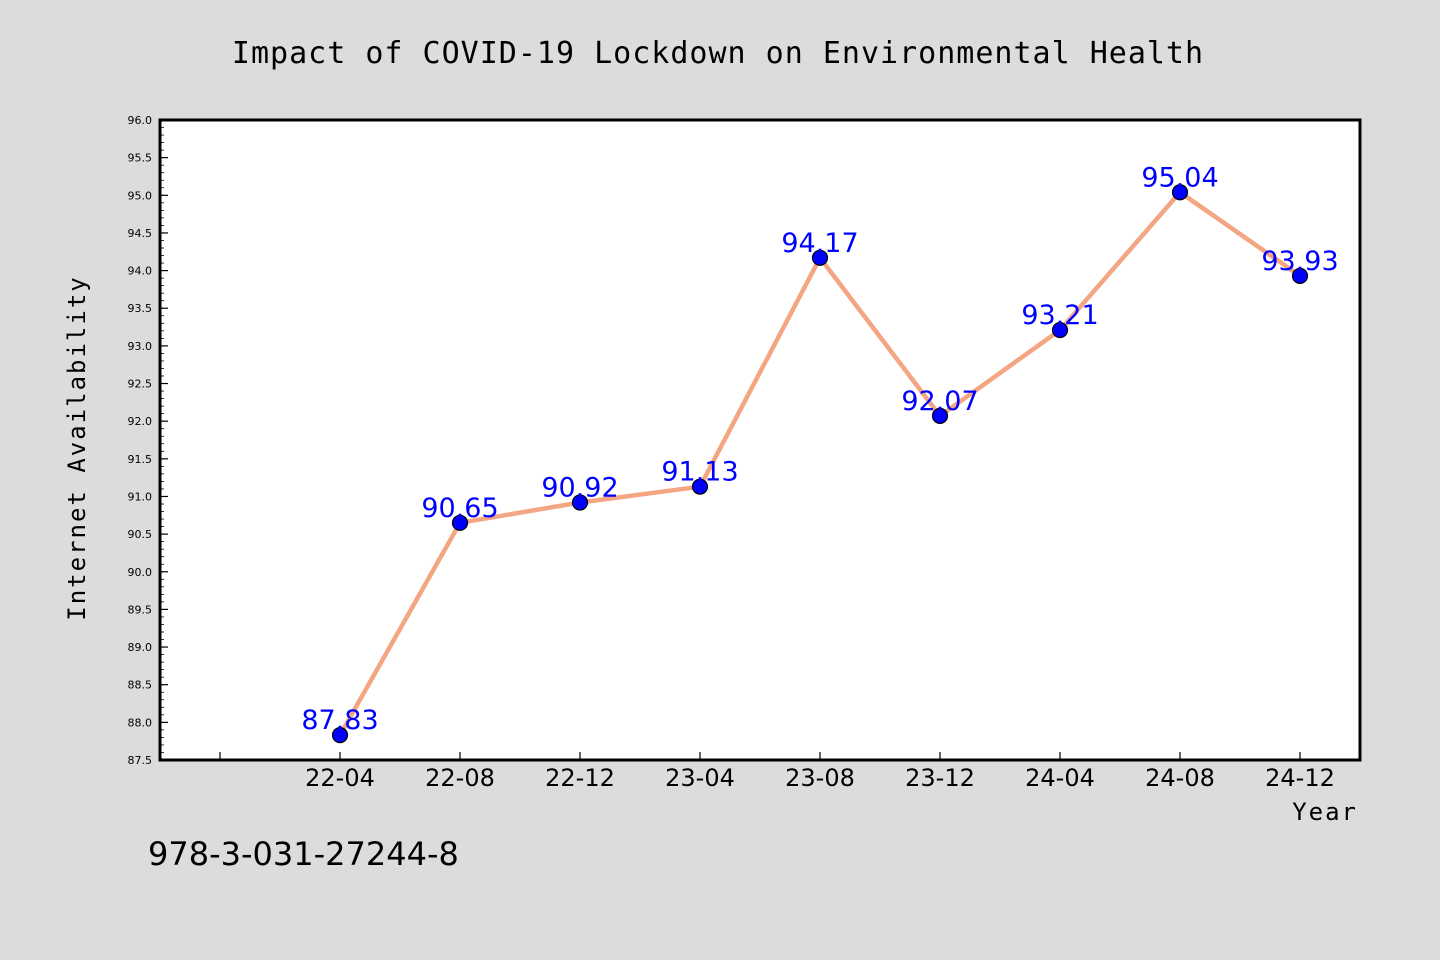 The width and height of the screenshot is (1440, 960). I want to click on y-tick-label: 93.5, so click(140, 308).